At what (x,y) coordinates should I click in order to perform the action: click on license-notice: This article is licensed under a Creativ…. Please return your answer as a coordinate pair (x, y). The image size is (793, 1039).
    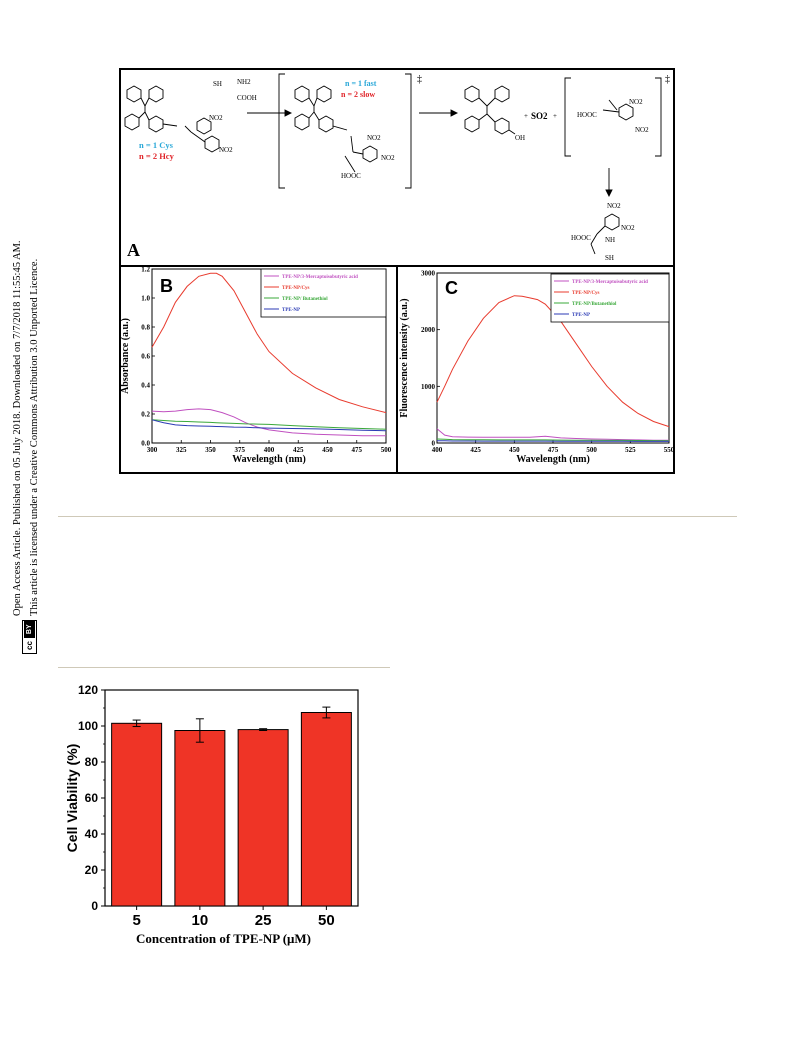
    Looking at the image, I should click on (34, 437).